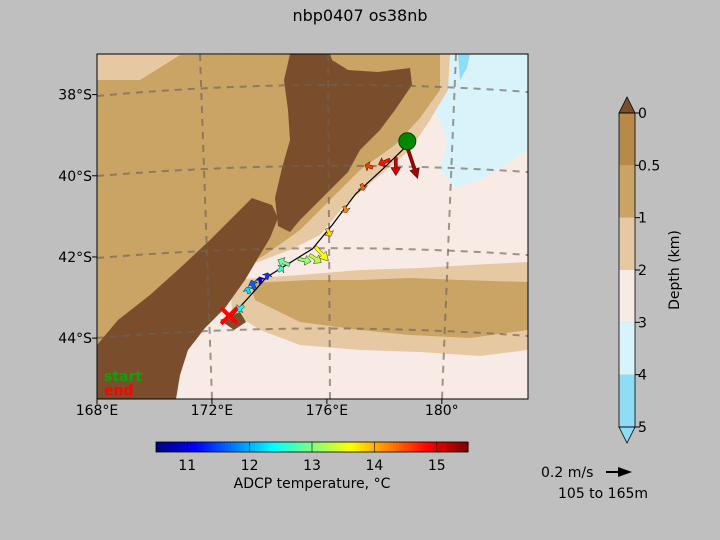 The height and width of the screenshot is (540, 720). What do you see at coordinates (343, 143) in the screenshot?
I see `land-north-island` at bounding box center [343, 143].